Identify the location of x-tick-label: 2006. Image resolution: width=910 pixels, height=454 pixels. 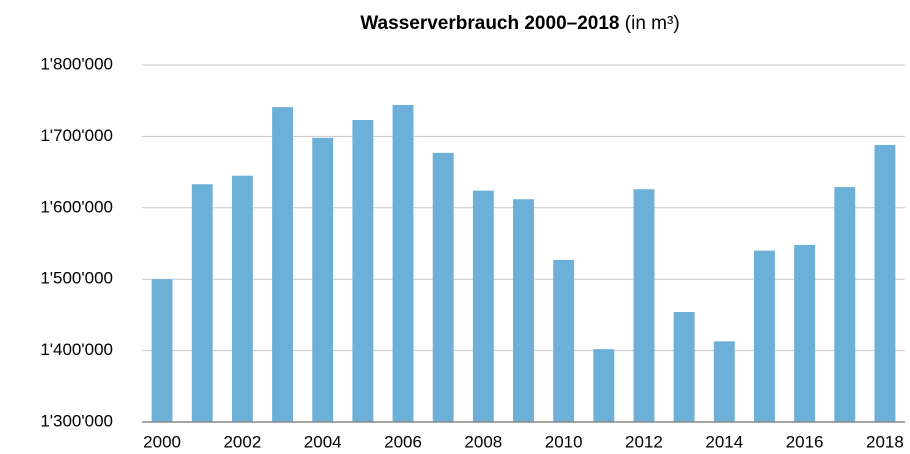
(403, 441).